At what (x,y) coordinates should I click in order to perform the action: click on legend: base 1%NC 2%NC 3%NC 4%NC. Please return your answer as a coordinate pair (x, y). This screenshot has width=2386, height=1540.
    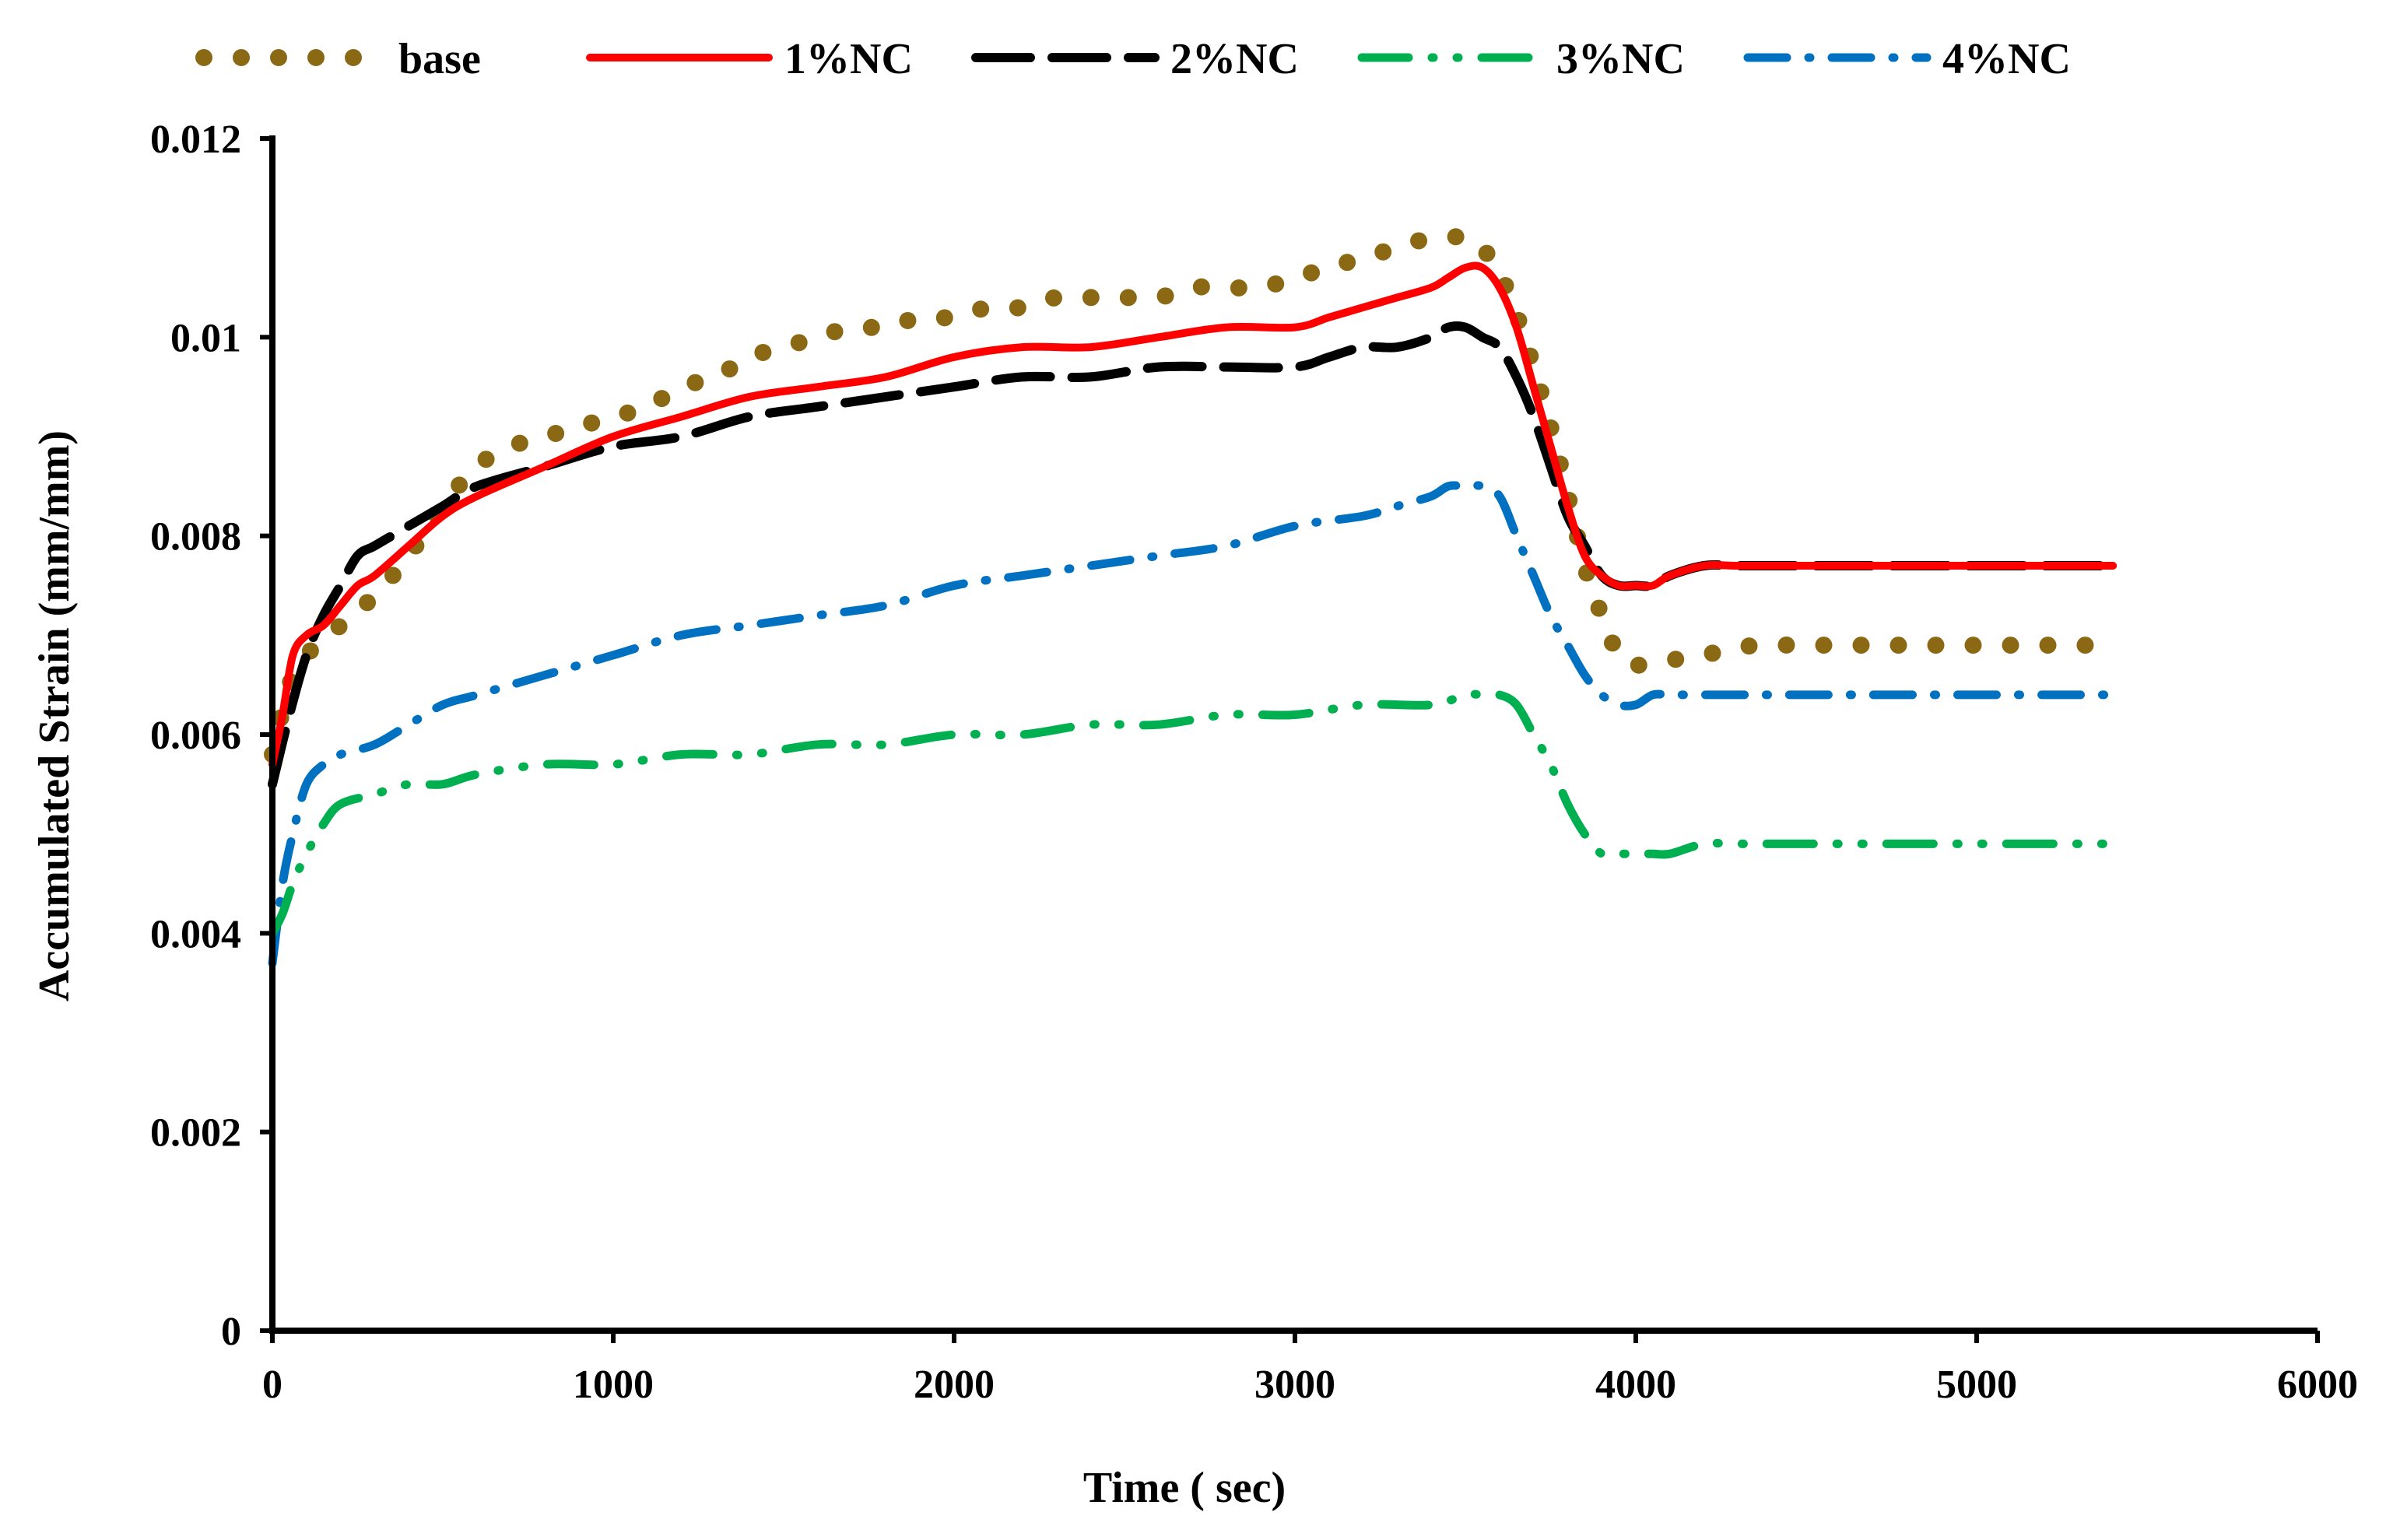
    Looking at the image, I should click on (1133, 59).